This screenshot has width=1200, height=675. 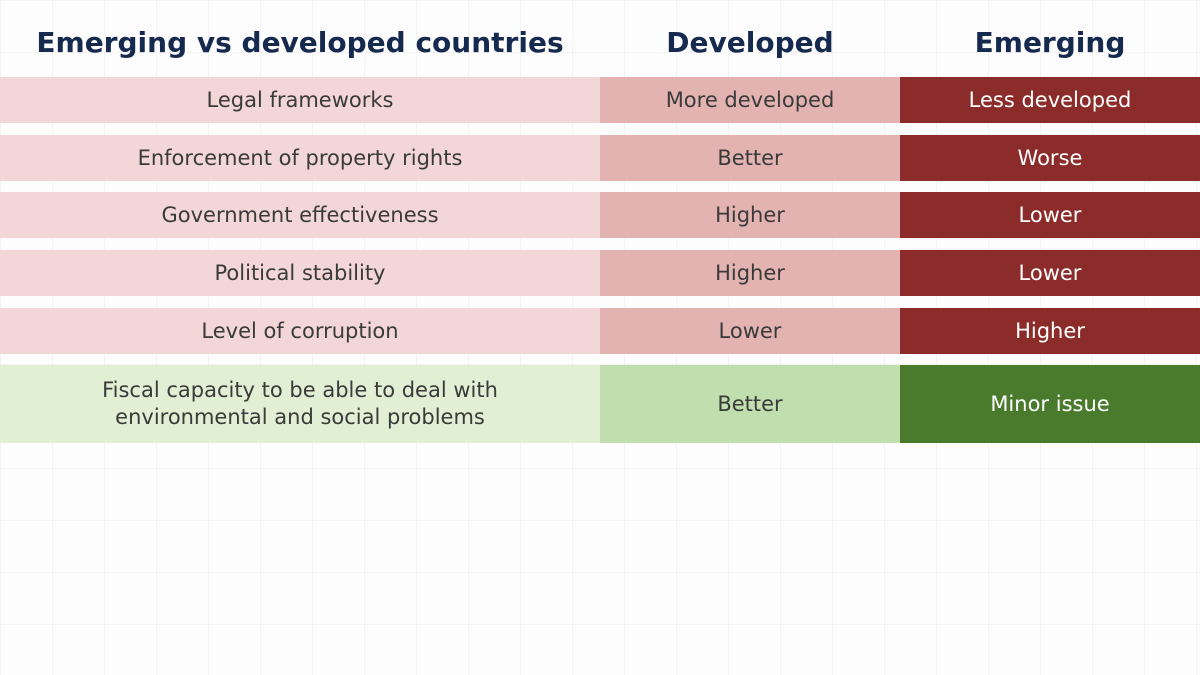 What do you see at coordinates (750, 100) in the screenshot?
I see `developed-cell: More developed` at bounding box center [750, 100].